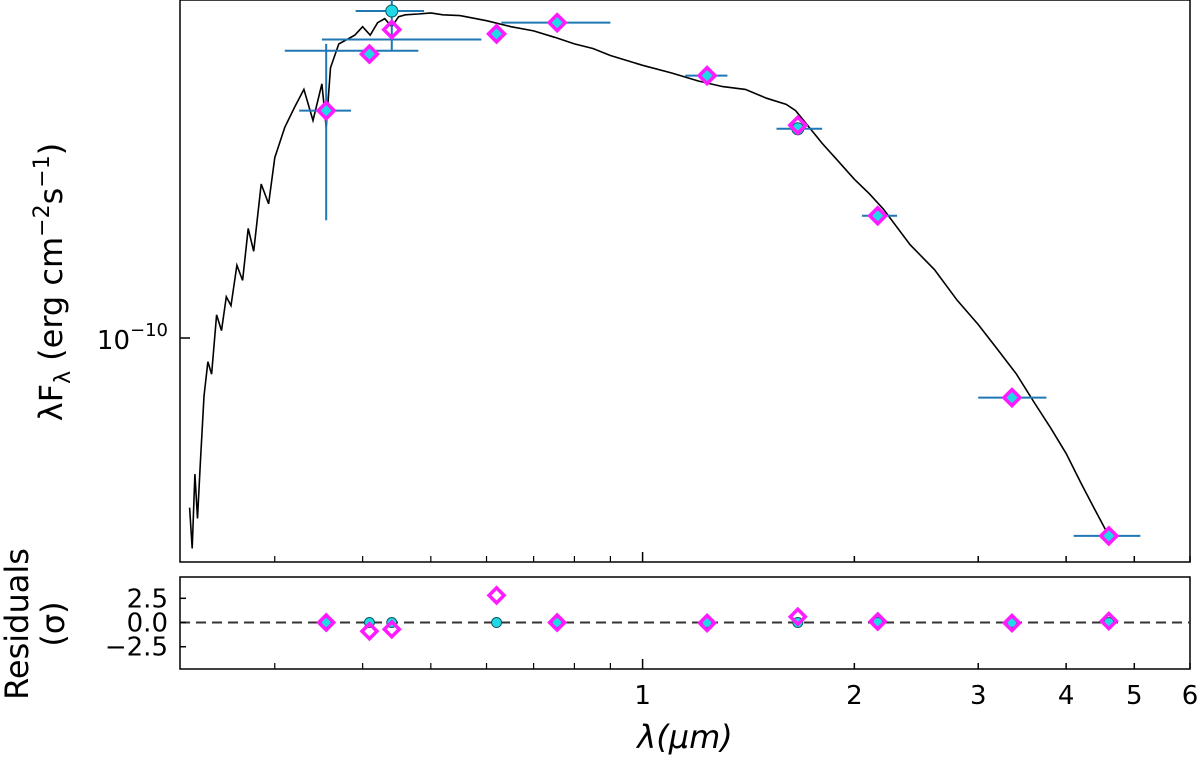 The height and width of the screenshot is (758, 1200). I want to click on sed-observed-point, so click(392, 11).